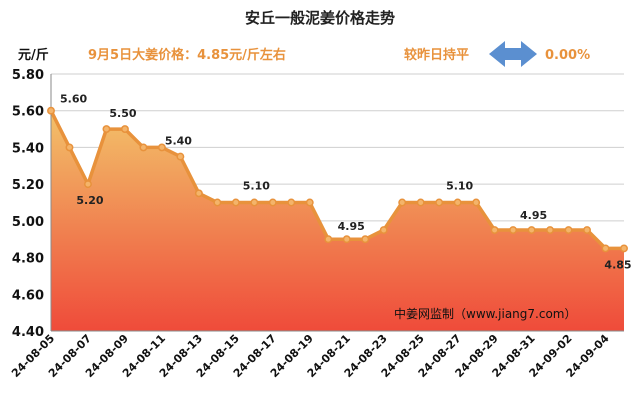  I want to click on data-label: 5.50, so click(122, 113).